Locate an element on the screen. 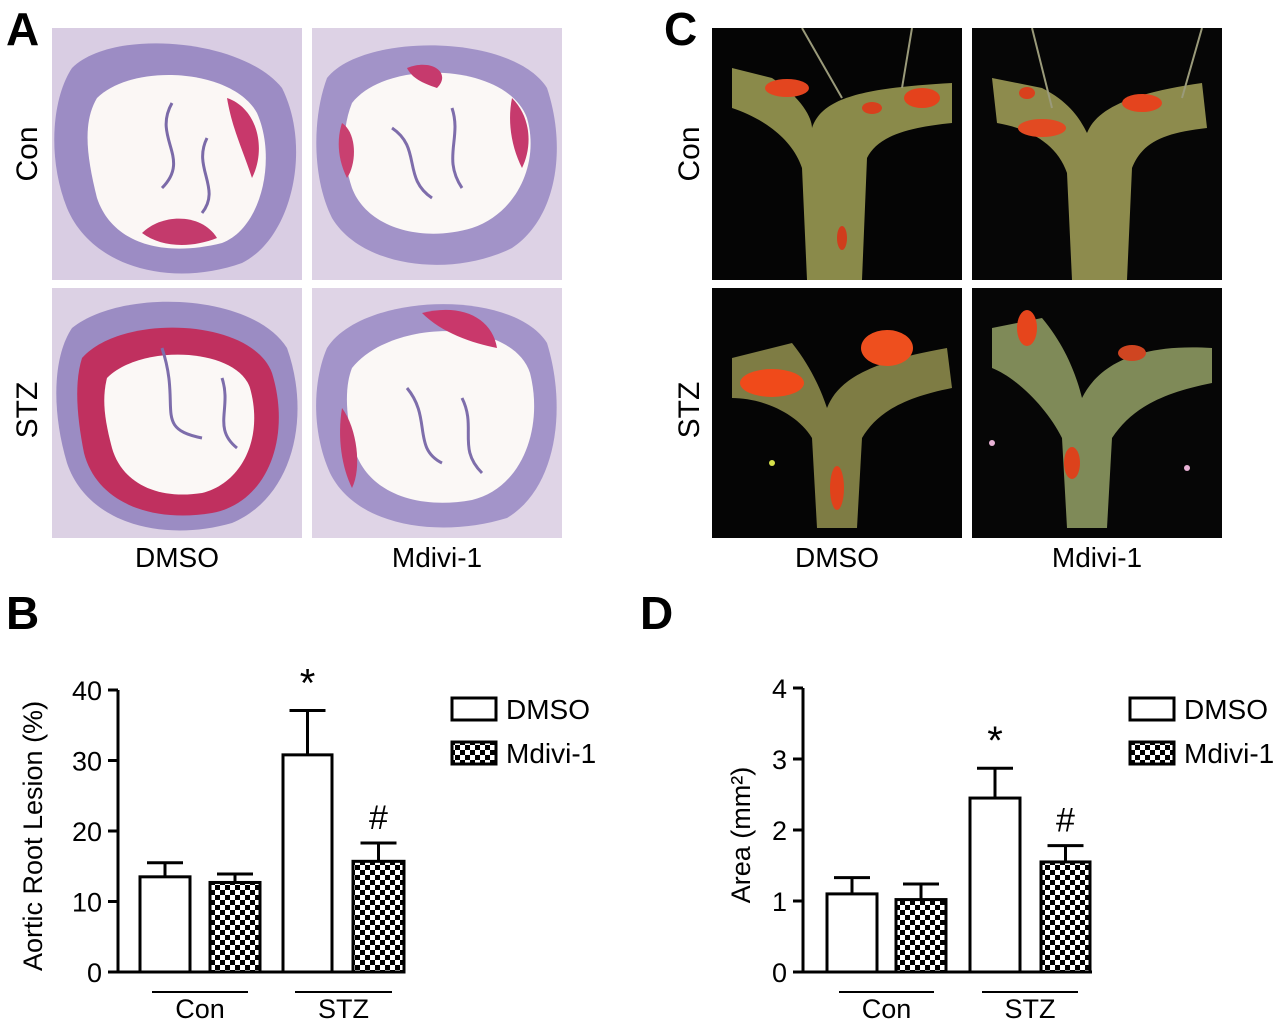 This screenshot has height=1022, width=1280. photo-c-con-mdivi is located at coordinates (1097, 154).